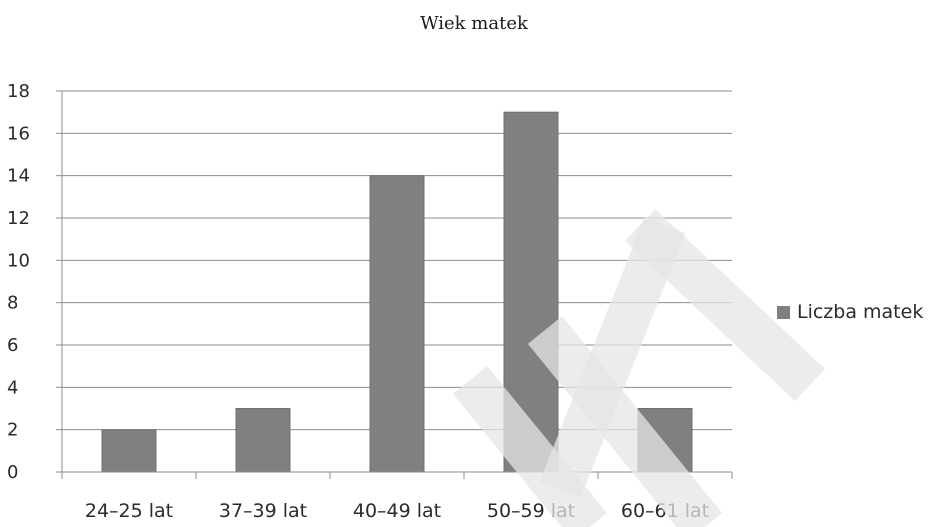 This screenshot has height=527, width=944. Describe the element at coordinates (12, 430) in the screenshot. I see `y-tick-label: 2` at that location.